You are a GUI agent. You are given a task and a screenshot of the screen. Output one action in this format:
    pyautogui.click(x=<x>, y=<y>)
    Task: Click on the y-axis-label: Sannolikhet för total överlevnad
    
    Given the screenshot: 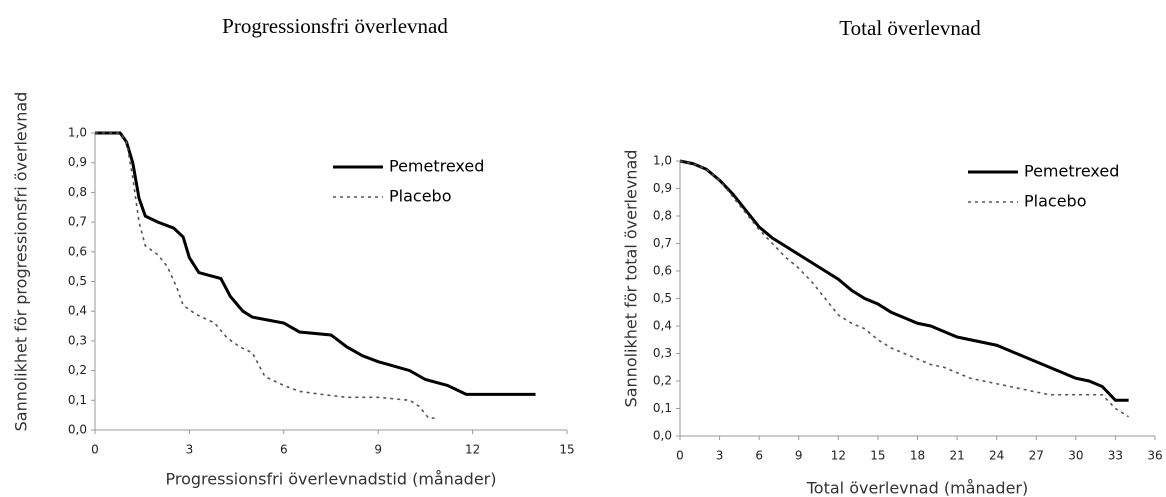 What is the action you would take?
    pyautogui.click(x=631, y=279)
    